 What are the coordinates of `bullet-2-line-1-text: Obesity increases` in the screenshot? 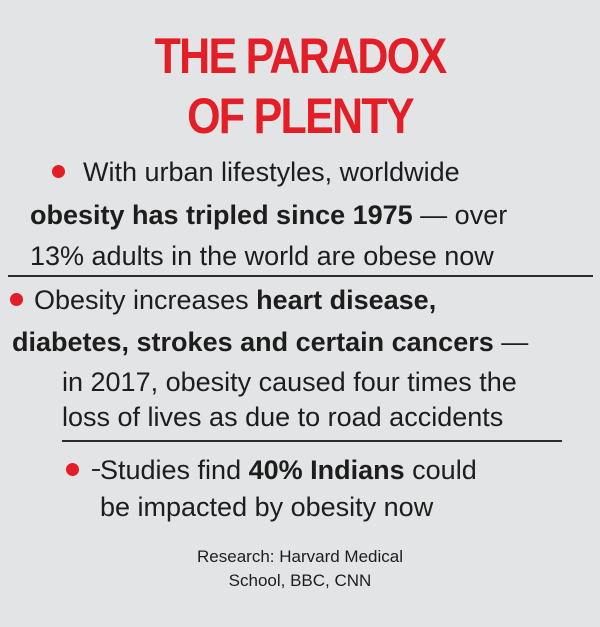 It's located at (145, 300).